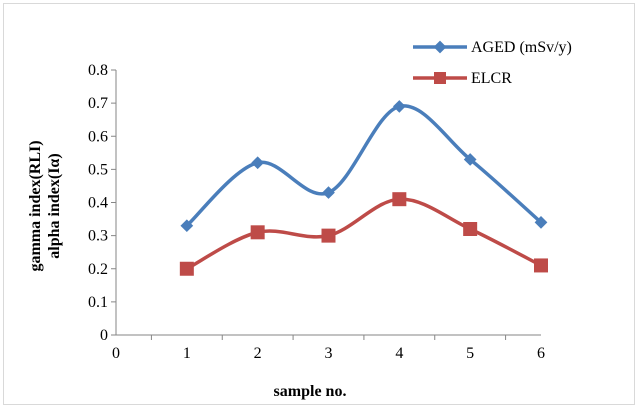 Image resolution: width=640 pixels, height=409 pixels. Describe the element at coordinates (98, 169) in the screenshot. I see `y-tick-label: 0.5` at that location.